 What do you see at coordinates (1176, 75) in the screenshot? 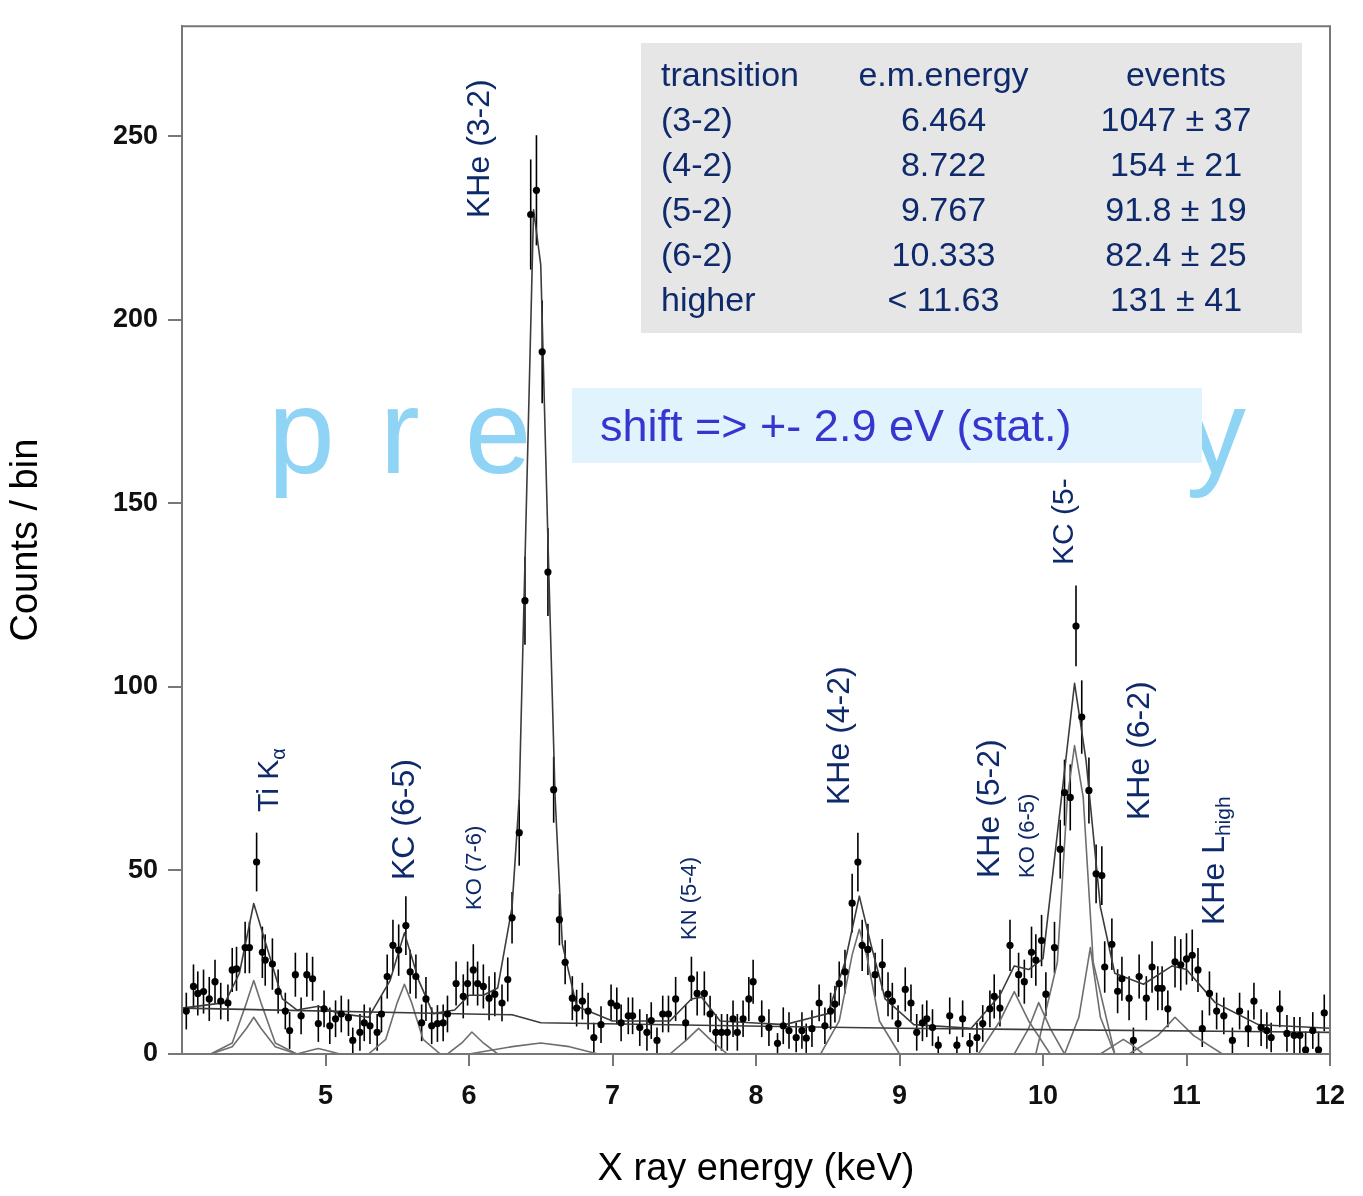
I see `annotation: events` at bounding box center [1176, 75].